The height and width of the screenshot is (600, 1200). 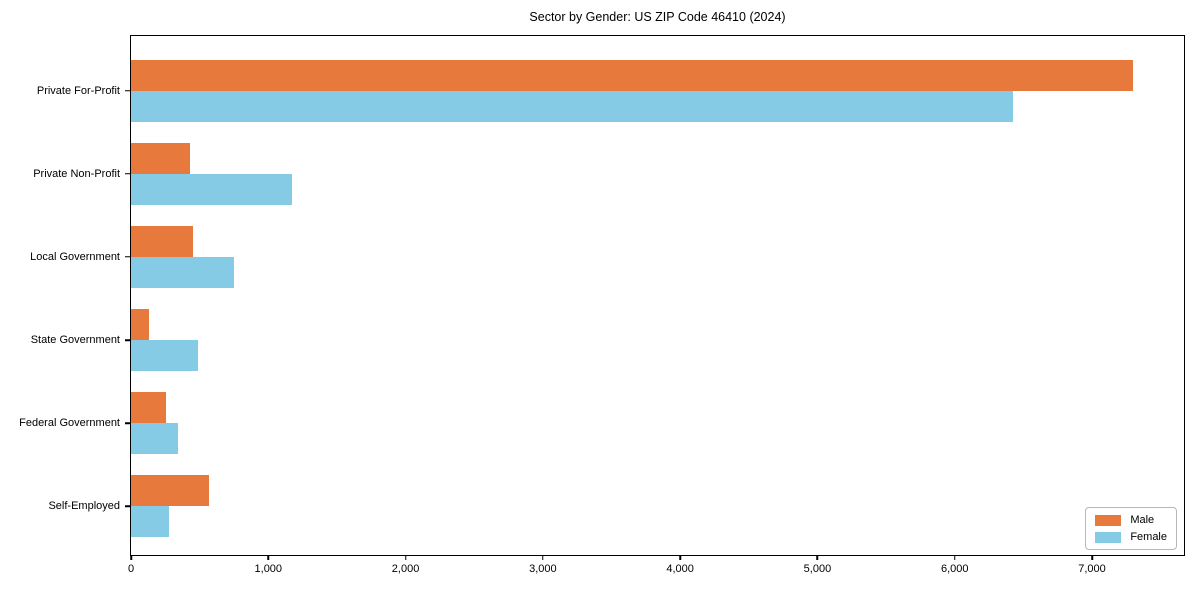 What do you see at coordinates (1108, 520) in the screenshot?
I see `legend-swatch-male` at bounding box center [1108, 520].